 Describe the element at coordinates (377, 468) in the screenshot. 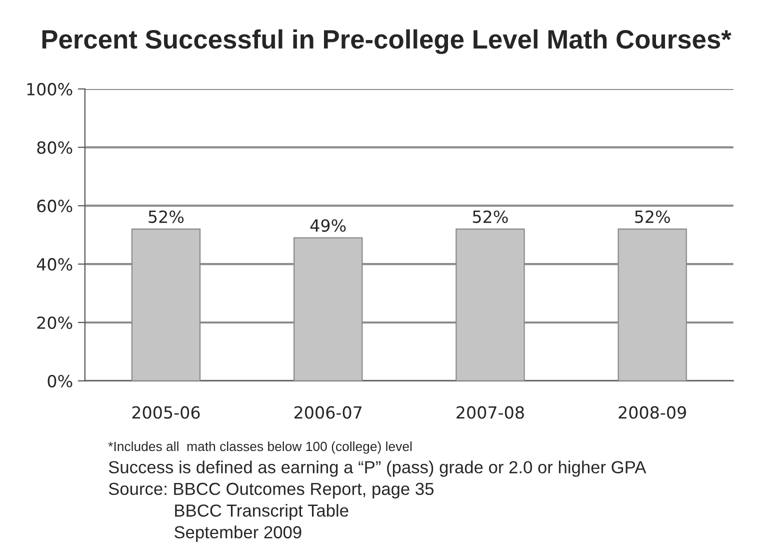

I see `text: Success is defined as earning a “P” (pass) grade or 2.0 or higher GPA` at that location.